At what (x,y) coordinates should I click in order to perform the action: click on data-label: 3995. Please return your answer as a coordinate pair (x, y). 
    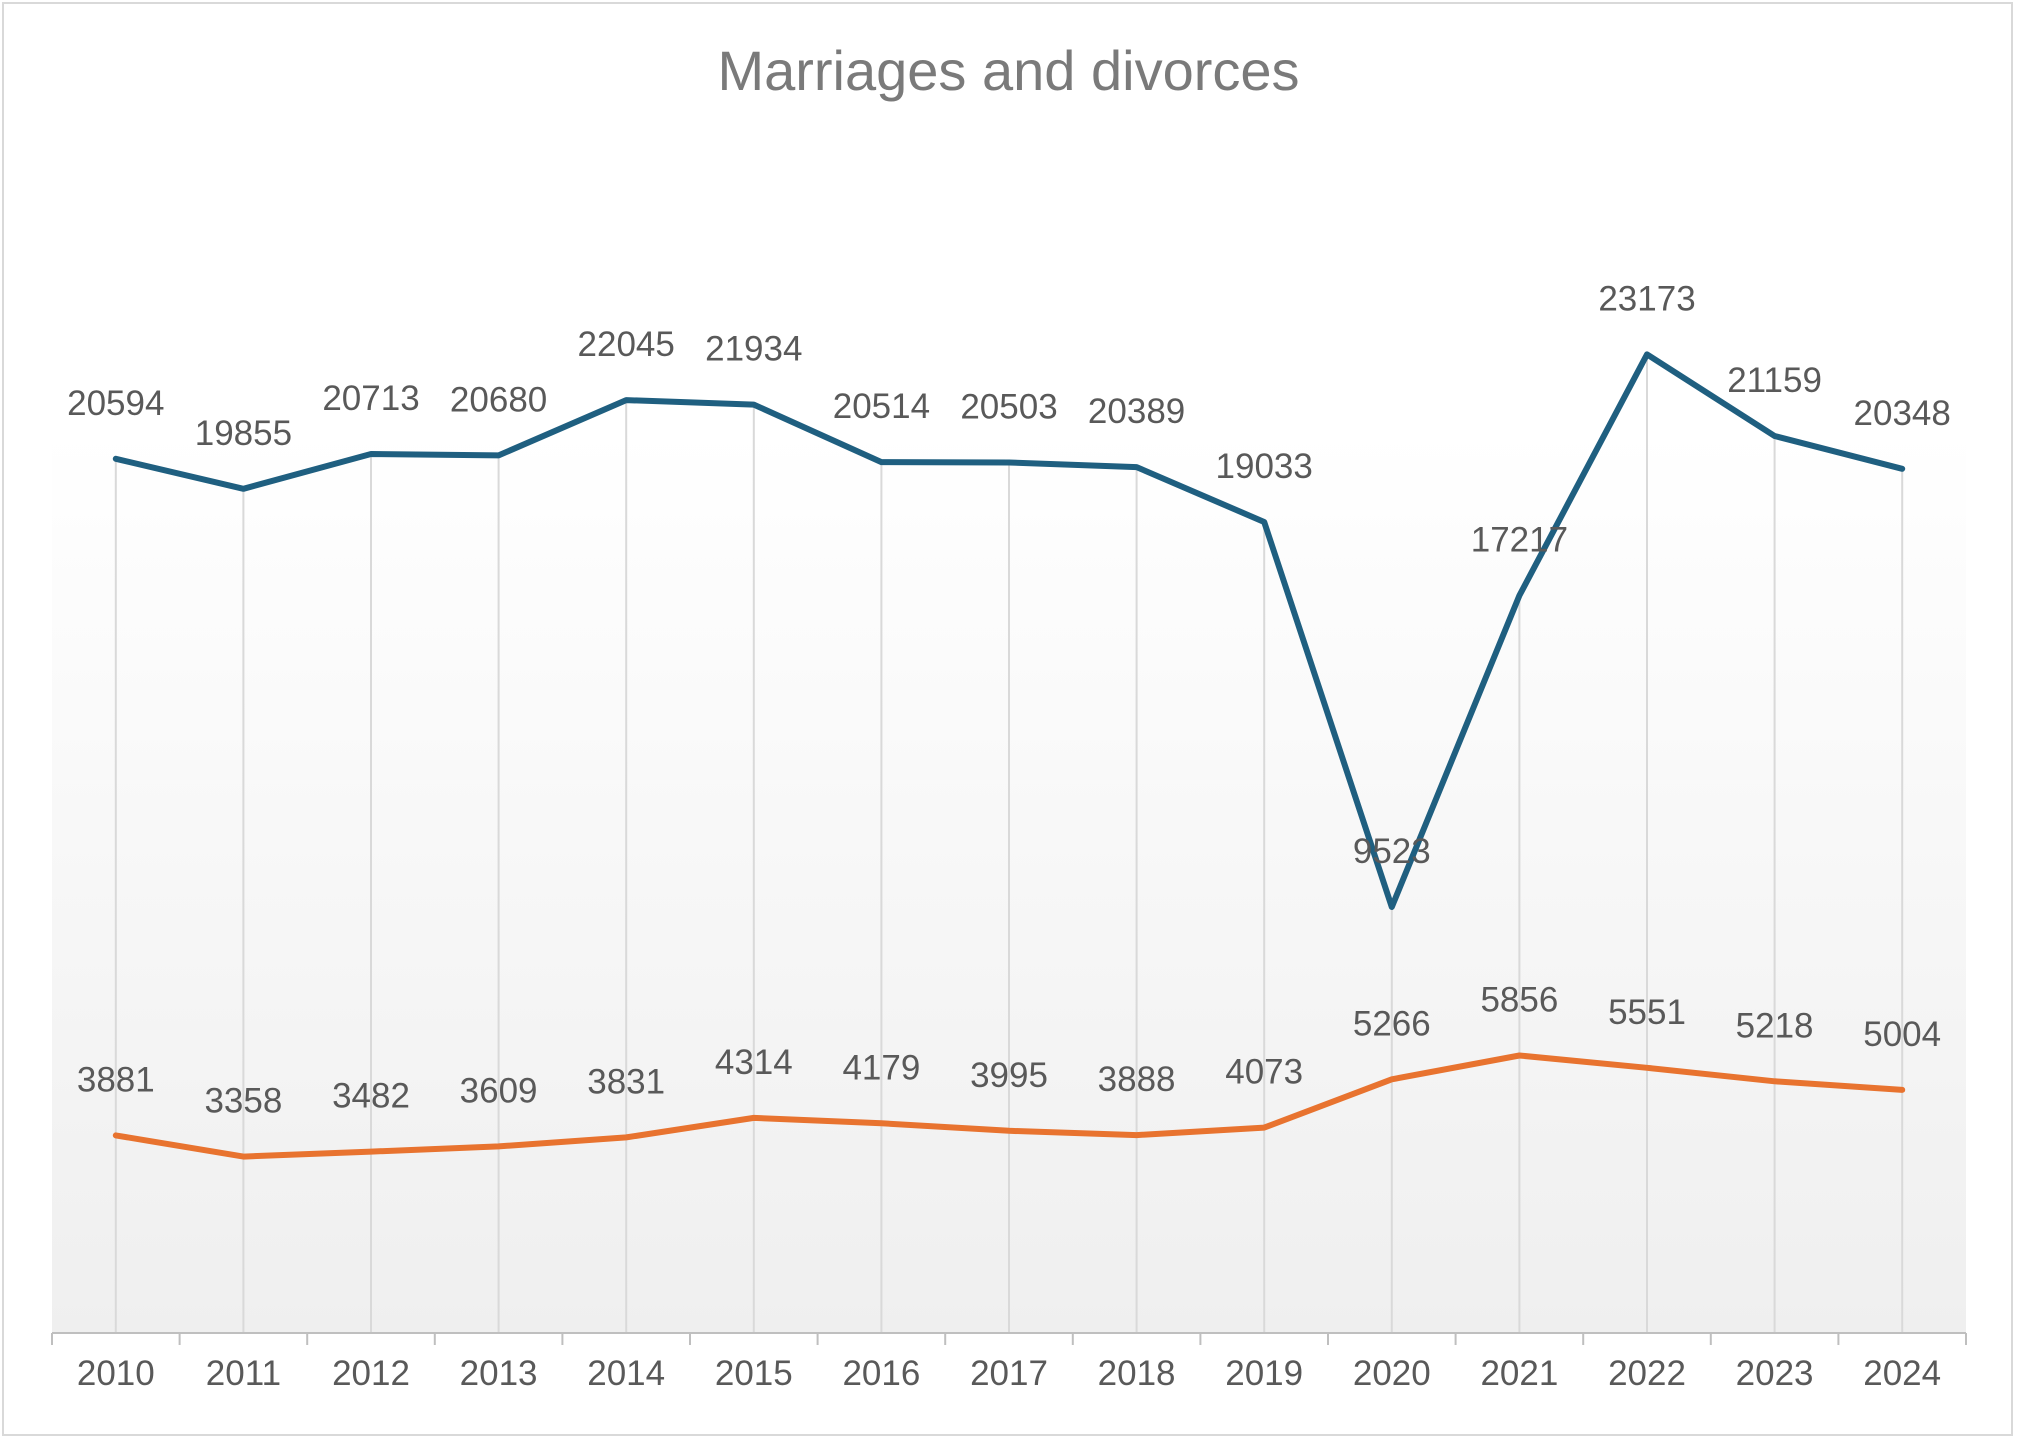
    Looking at the image, I should click on (1009, 1075).